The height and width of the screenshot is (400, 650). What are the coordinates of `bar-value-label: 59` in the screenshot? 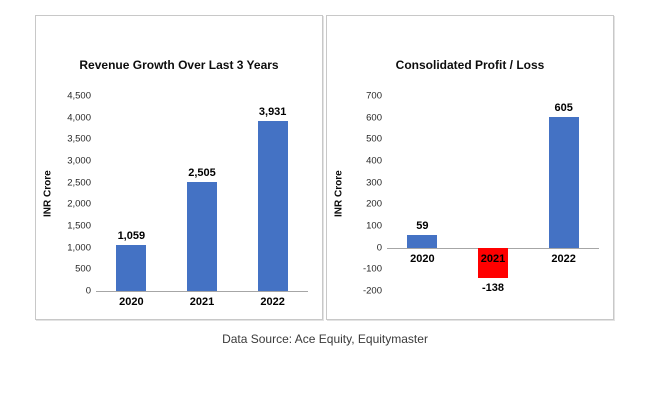 It's located at (422, 225).